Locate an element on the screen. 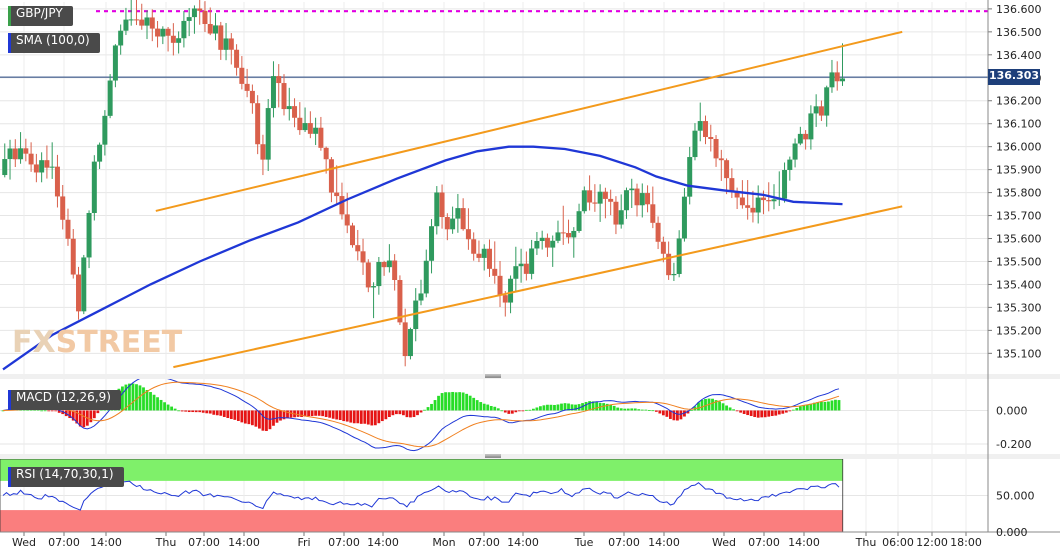 The height and width of the screenshot is (555, 1060). macd-label: MACD (12,26,9) is located at coordinates (64, 400).